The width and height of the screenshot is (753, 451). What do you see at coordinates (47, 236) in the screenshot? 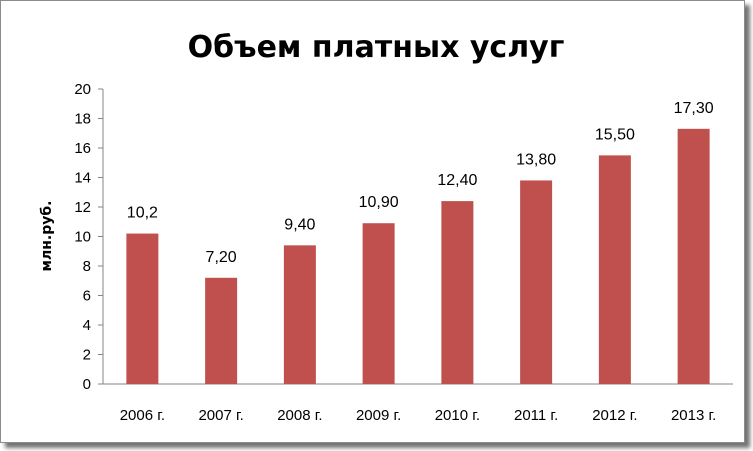
I see `y-axis-label: млн.руб.` at bounding box center [47, 236].